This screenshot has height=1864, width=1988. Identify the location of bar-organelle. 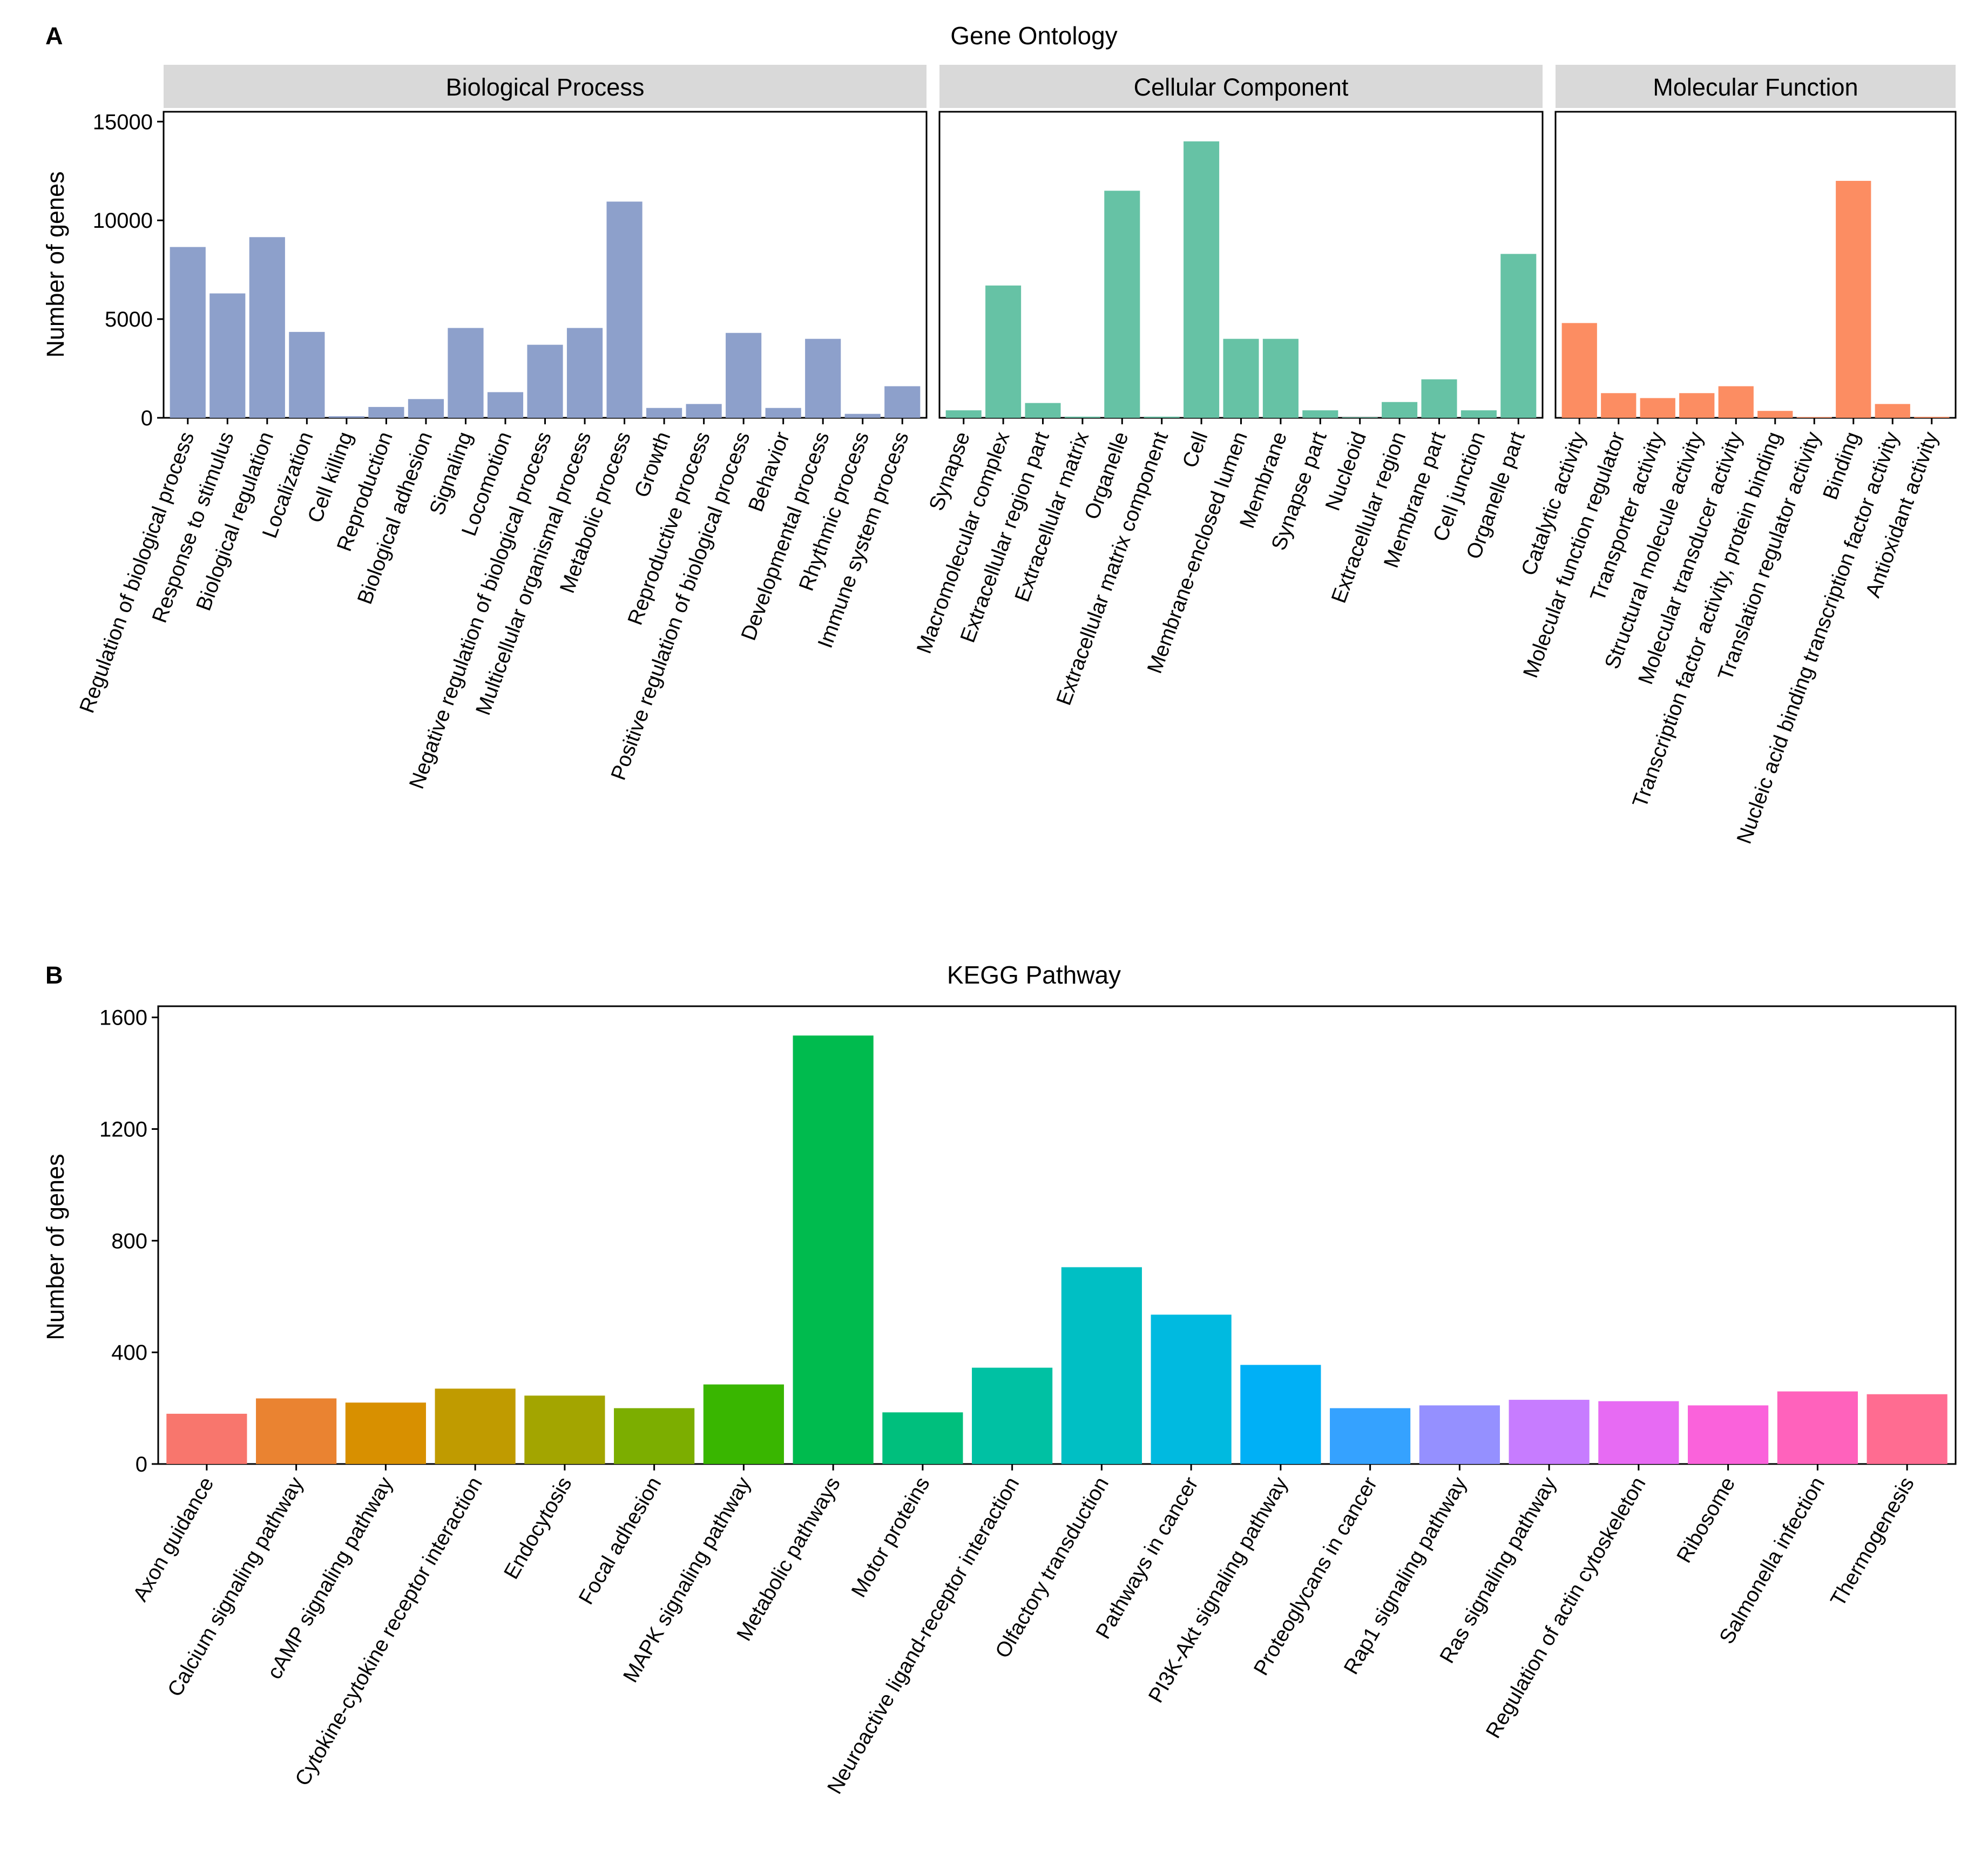
(1122, 304).